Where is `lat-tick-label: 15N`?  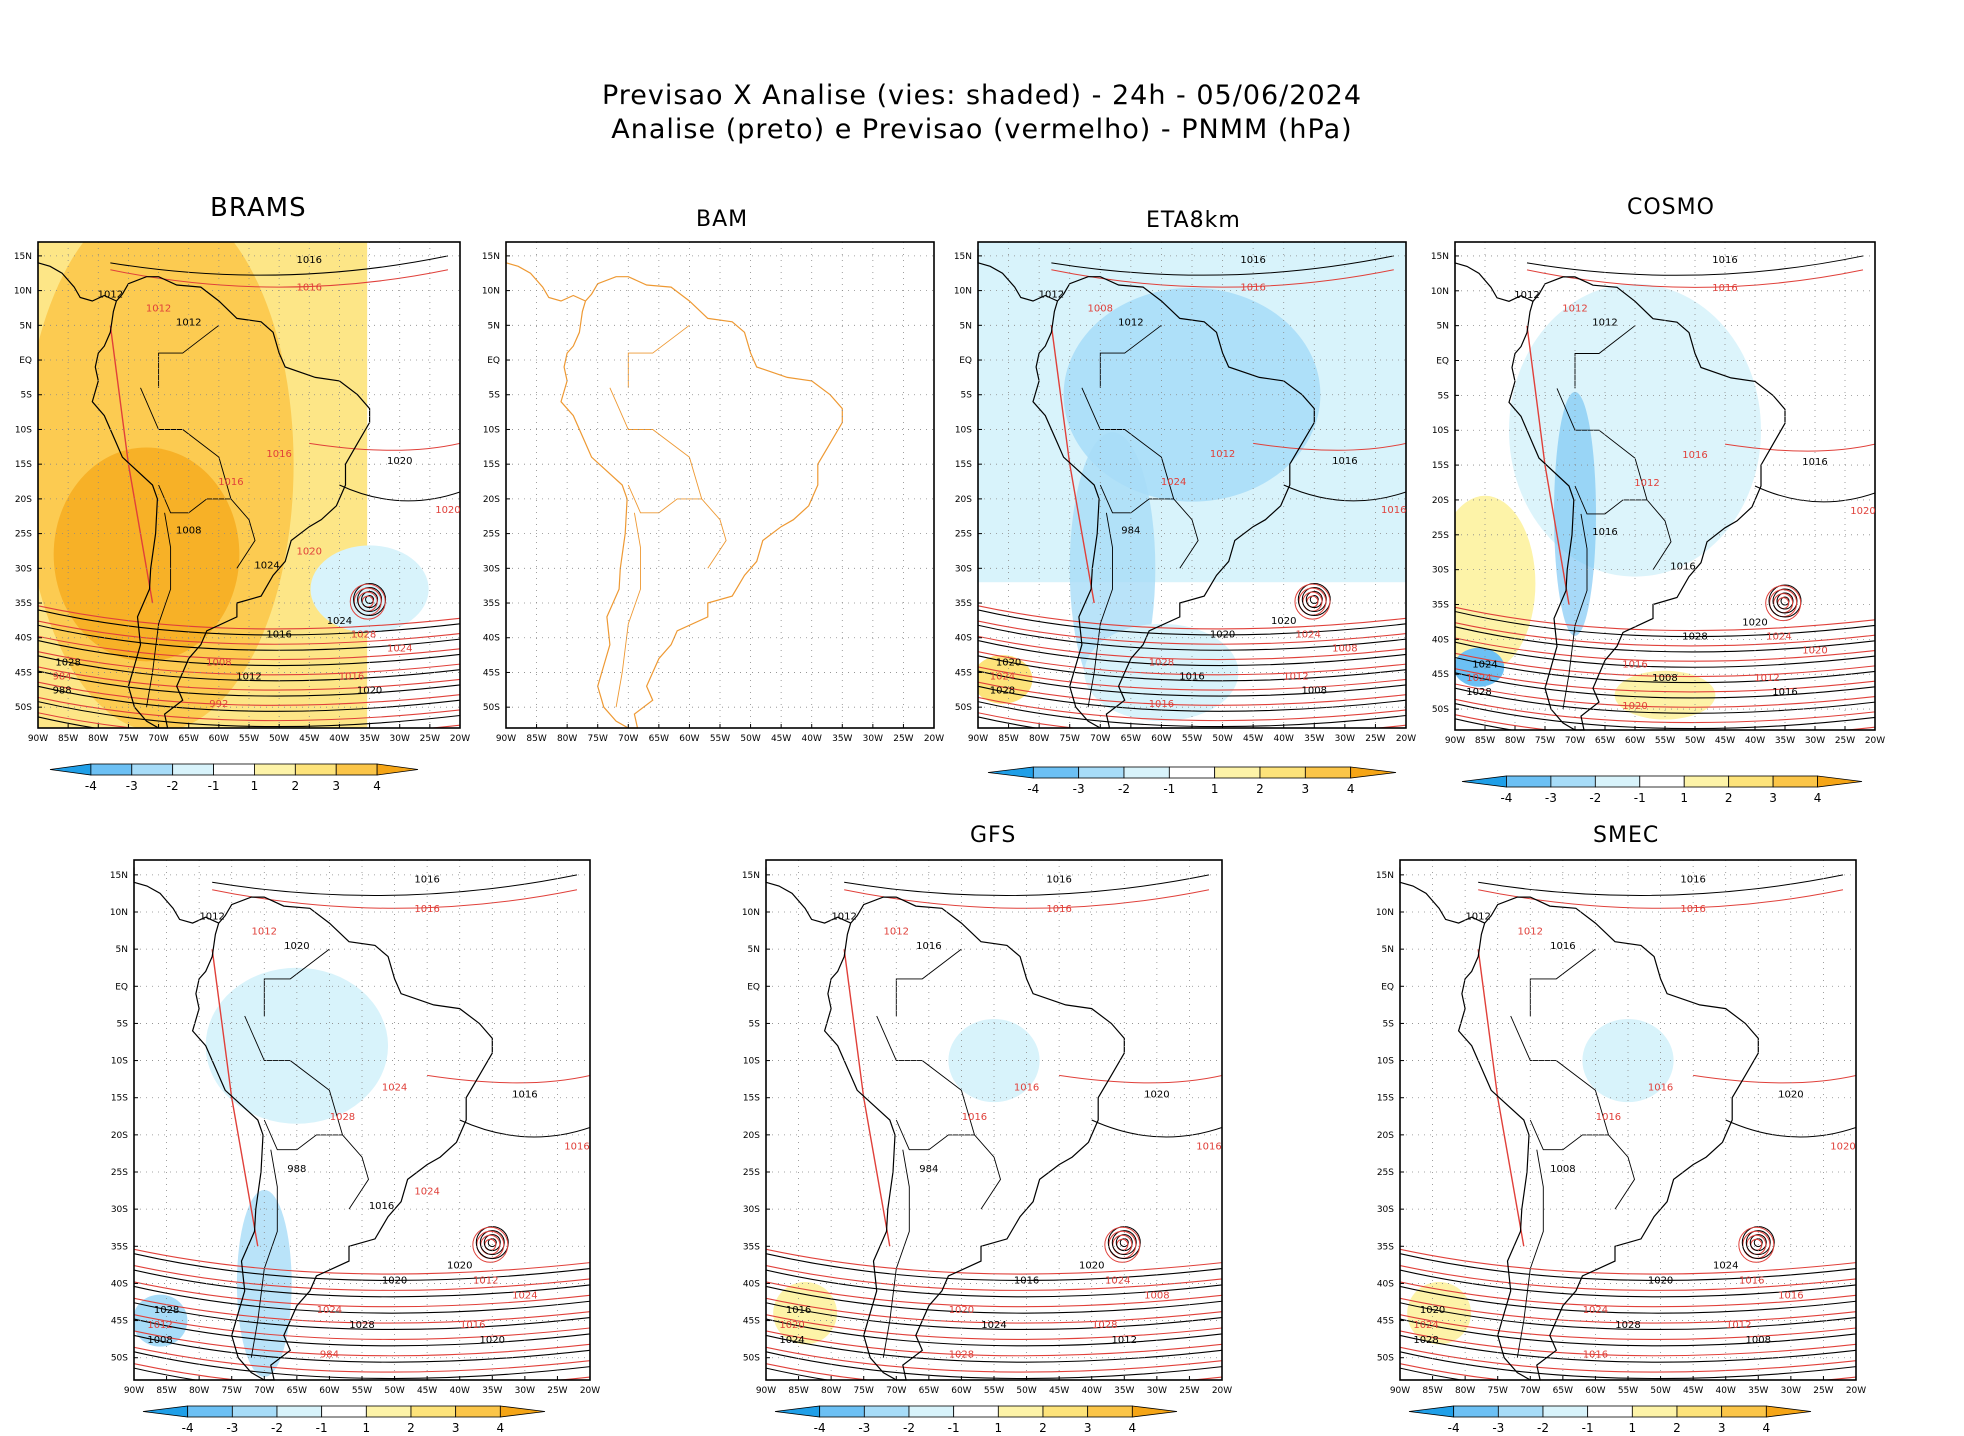
lat-tick-label: 15N is located at coordinates (1385, 876).